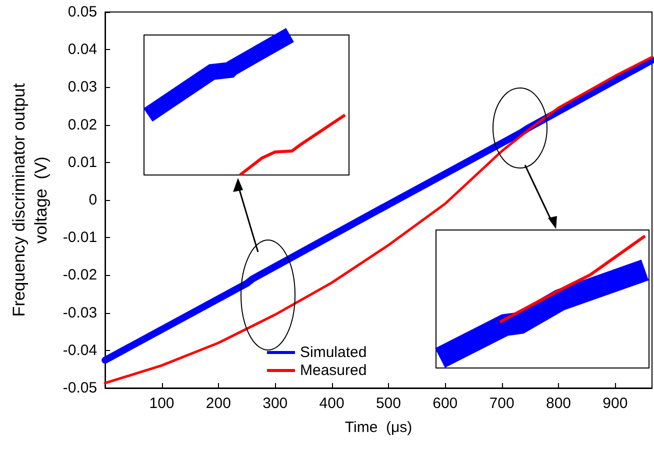 This screenshot has height=455, width=654. Describe the element at coordinates (501, 403) in the screenshot. I see `x-tick-label: 700` at that location.